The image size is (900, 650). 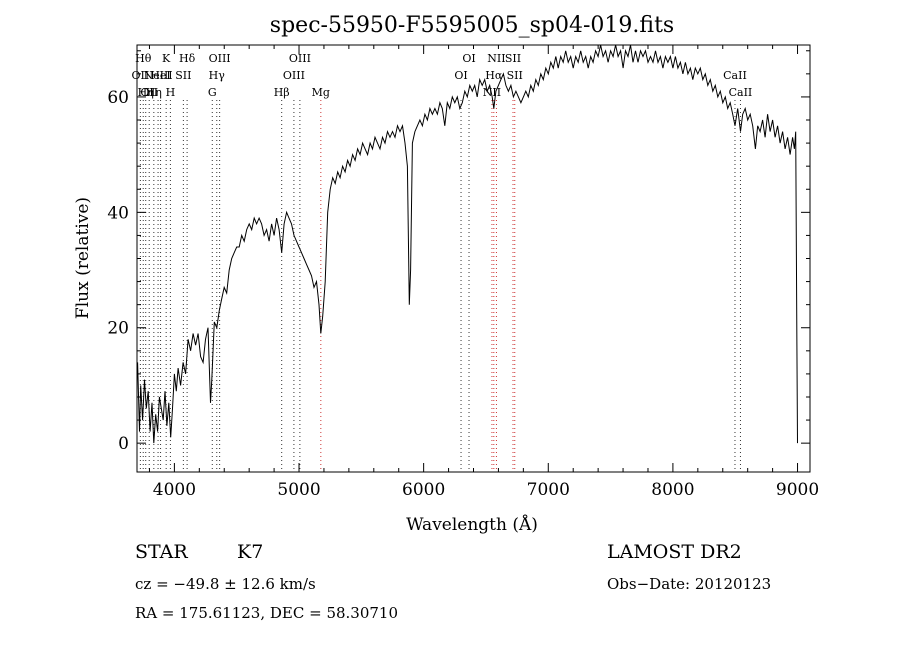 What do you see at coordinates (118, 213) in the screenshot?
I see `y-tick-label: 40` at bounding box center [118, 213].